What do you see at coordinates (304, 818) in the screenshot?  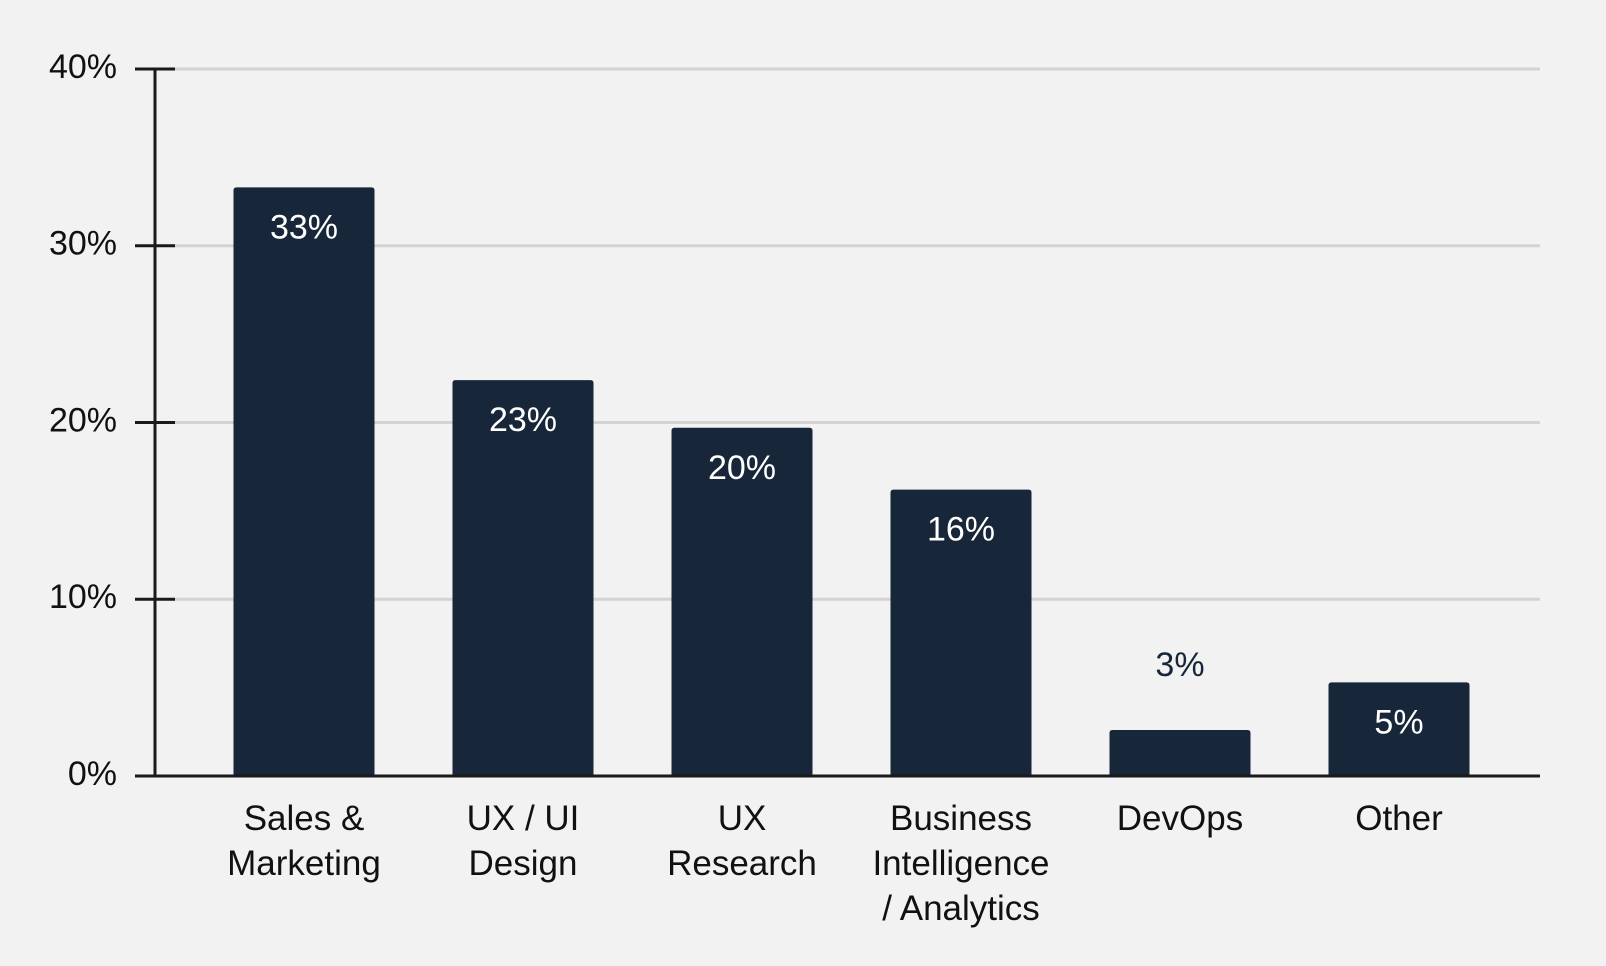 I see `x-tick-label-line: Sales &` at bounding box center [304, 818].